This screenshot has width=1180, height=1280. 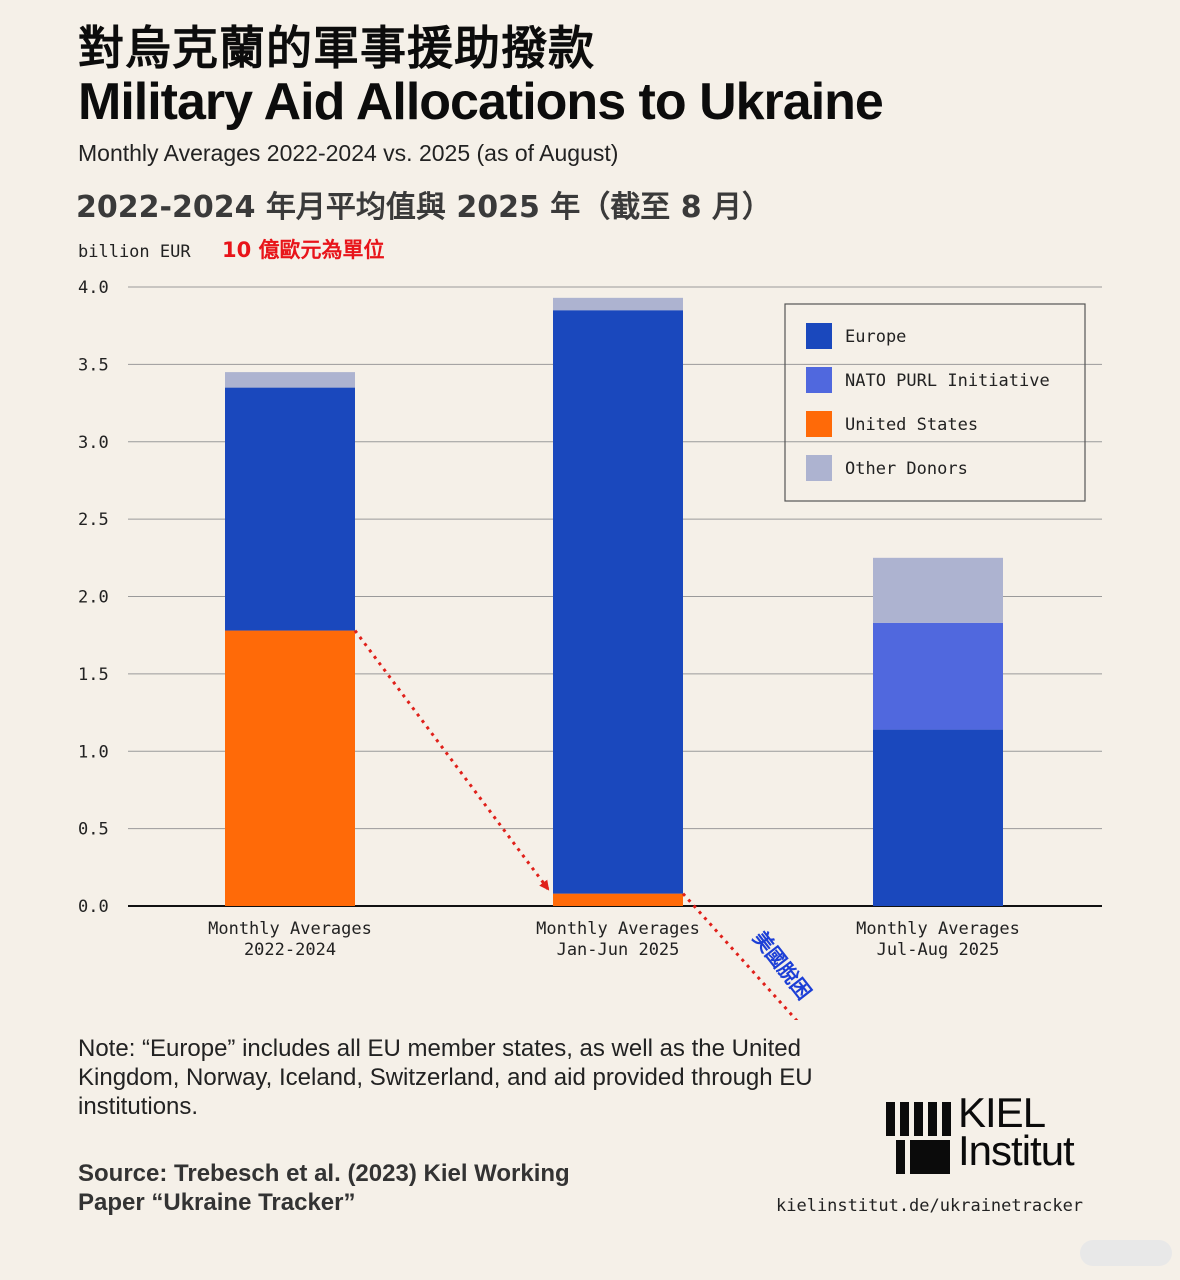 What do you see at coordinates (938, 950) in the screenshot?
I see `x-tick-label: Jul-Aug 2025` at bounding box center [938, 950].